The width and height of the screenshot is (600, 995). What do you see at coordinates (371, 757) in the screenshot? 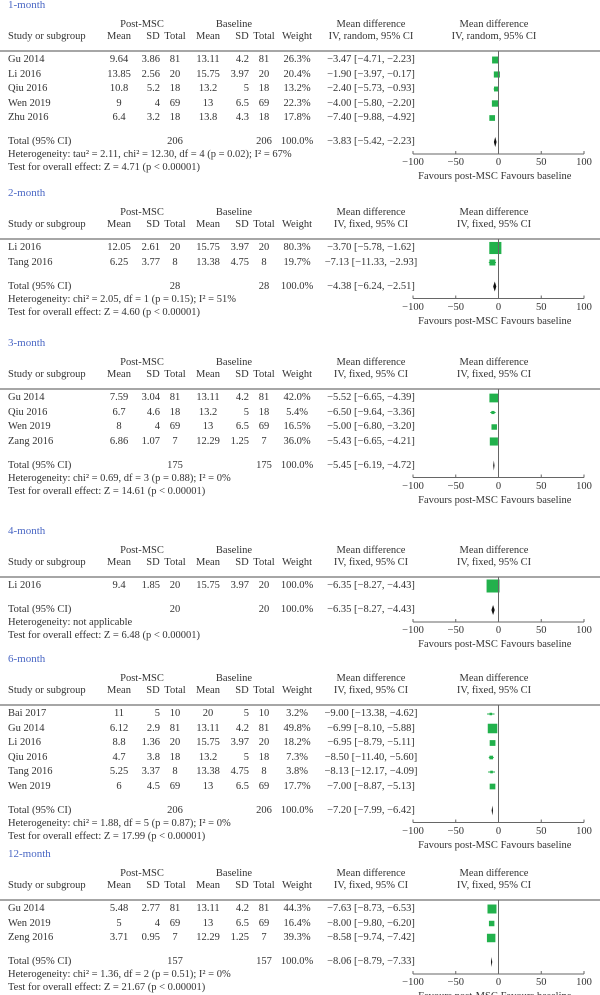
I see `mean-difference-ci: −8.50 [−11.40, −5.60]` at bounding box center [371, 757].